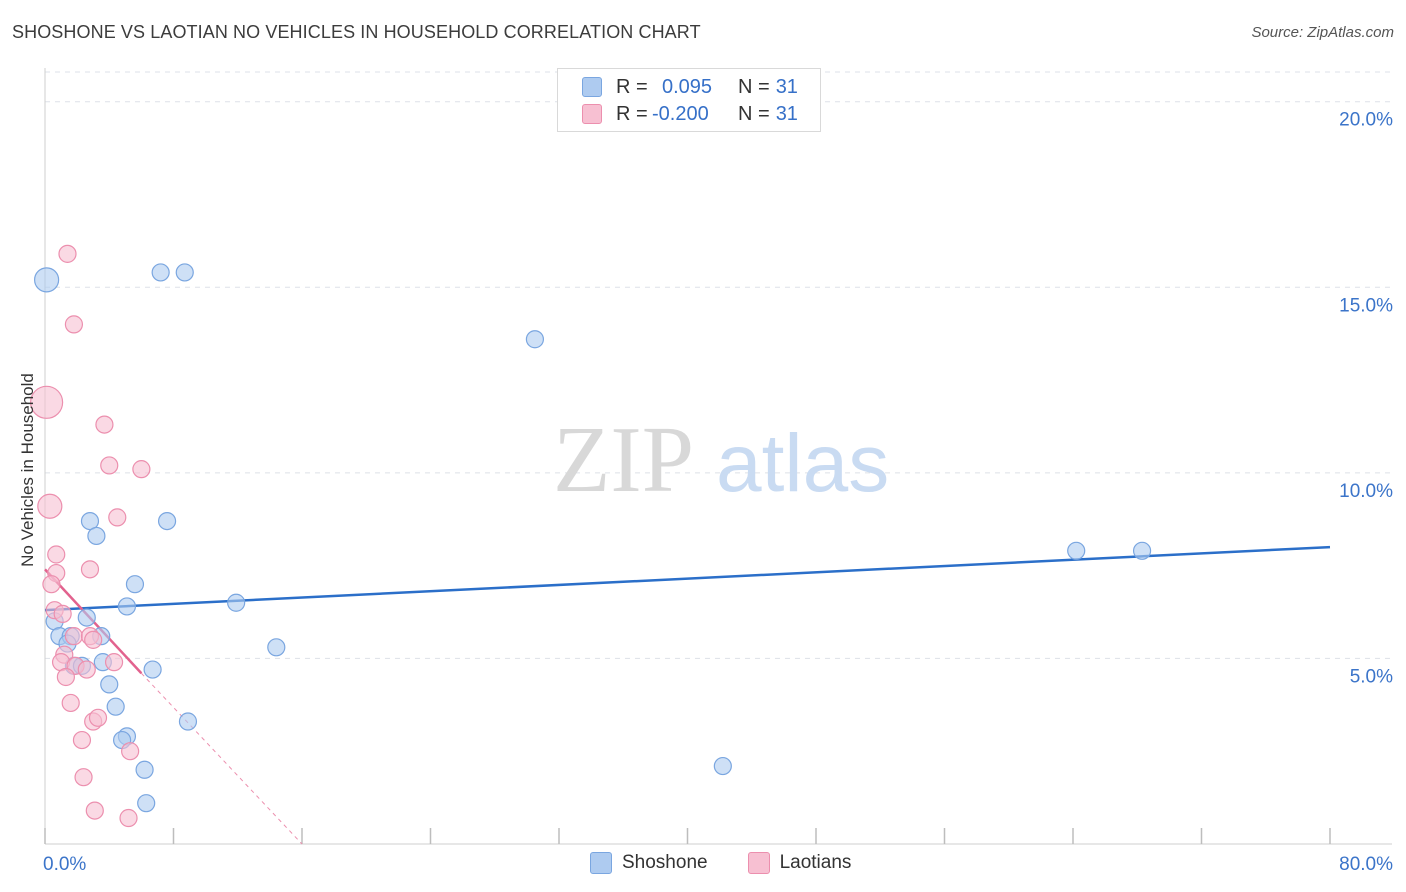  I want to click on watermark-zip: ZIP, so click(623, 460).